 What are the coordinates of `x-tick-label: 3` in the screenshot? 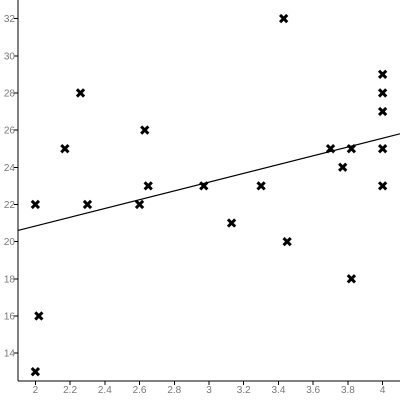 It's located at (209, 390).